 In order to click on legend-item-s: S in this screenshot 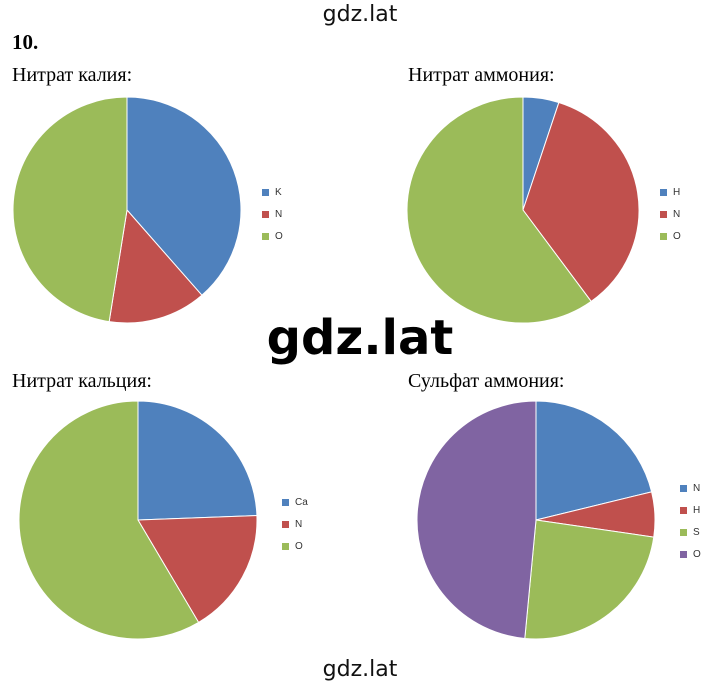, I will do `click(690, 532)`.